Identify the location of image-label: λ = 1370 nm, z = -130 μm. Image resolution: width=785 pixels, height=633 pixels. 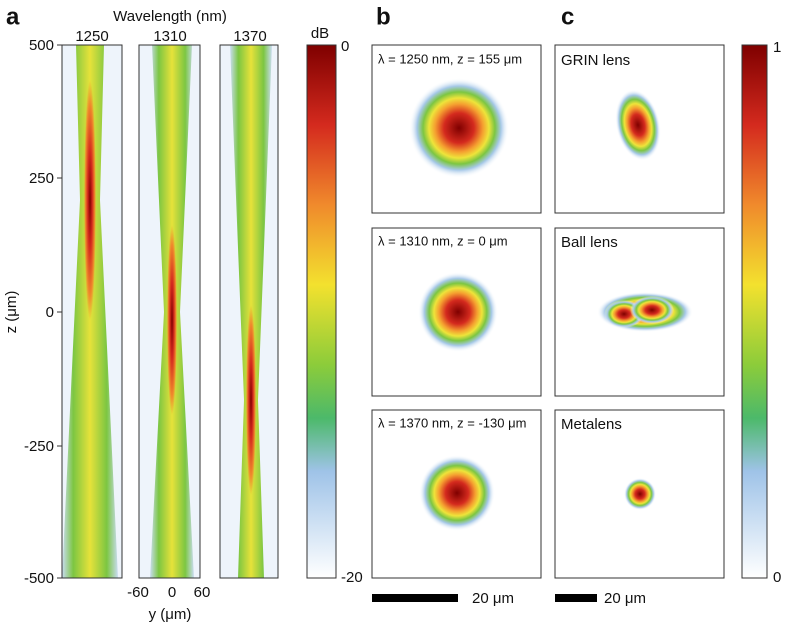
(452, 422).